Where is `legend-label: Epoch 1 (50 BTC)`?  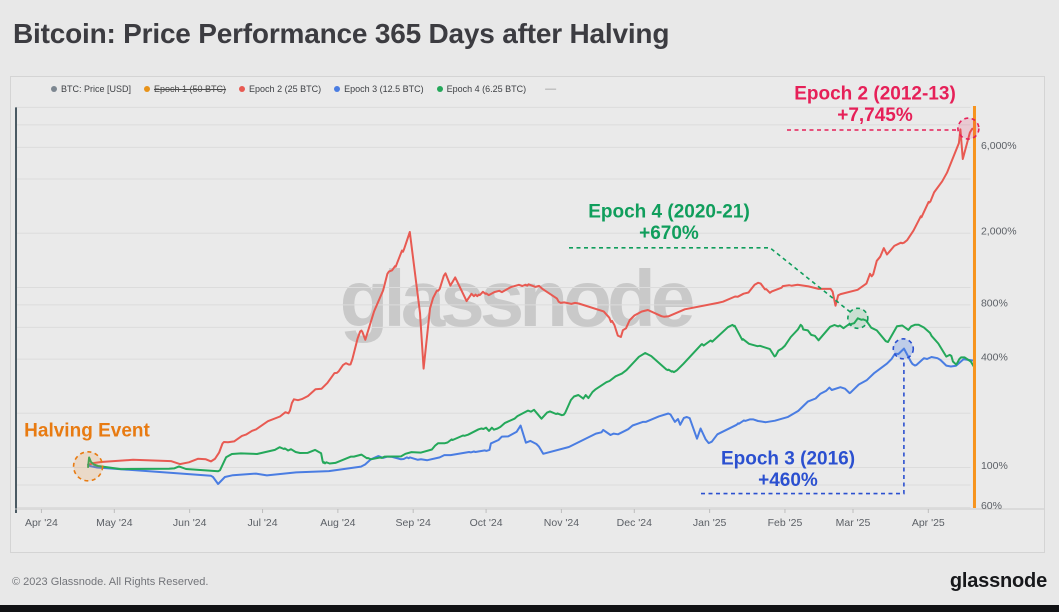 legend-label: Epoch 1 (50 BTC) is located at coordinates (190, 89).